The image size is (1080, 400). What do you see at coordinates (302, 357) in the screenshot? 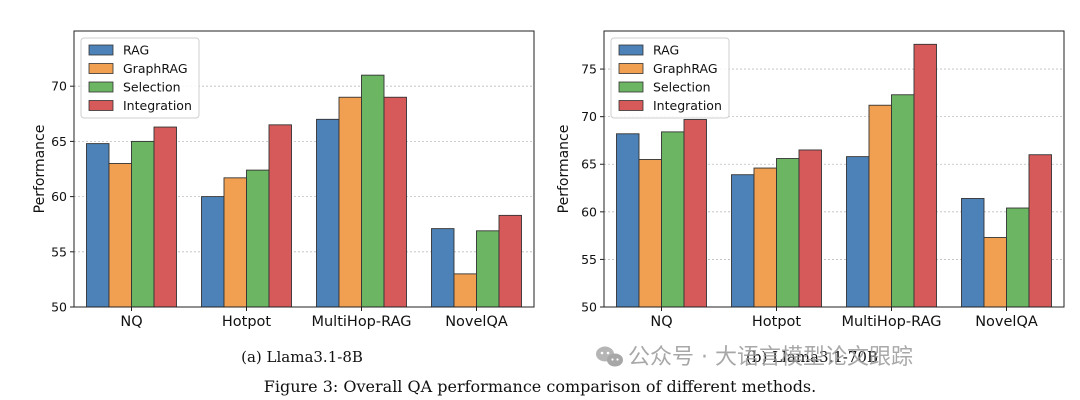
I see `subcaption-a: (a) Llama3.1-8B` at bounding box center [302, 357].